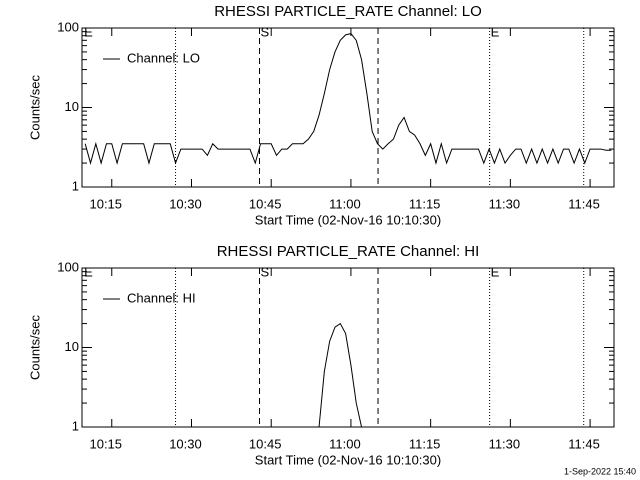 This screenshot has height=480, width=640. Describe the element at coordinates (348, 251) in the screenshot. I see `chart-title: RHESSI PARTICLE_RATE Channel: HI` at that location.